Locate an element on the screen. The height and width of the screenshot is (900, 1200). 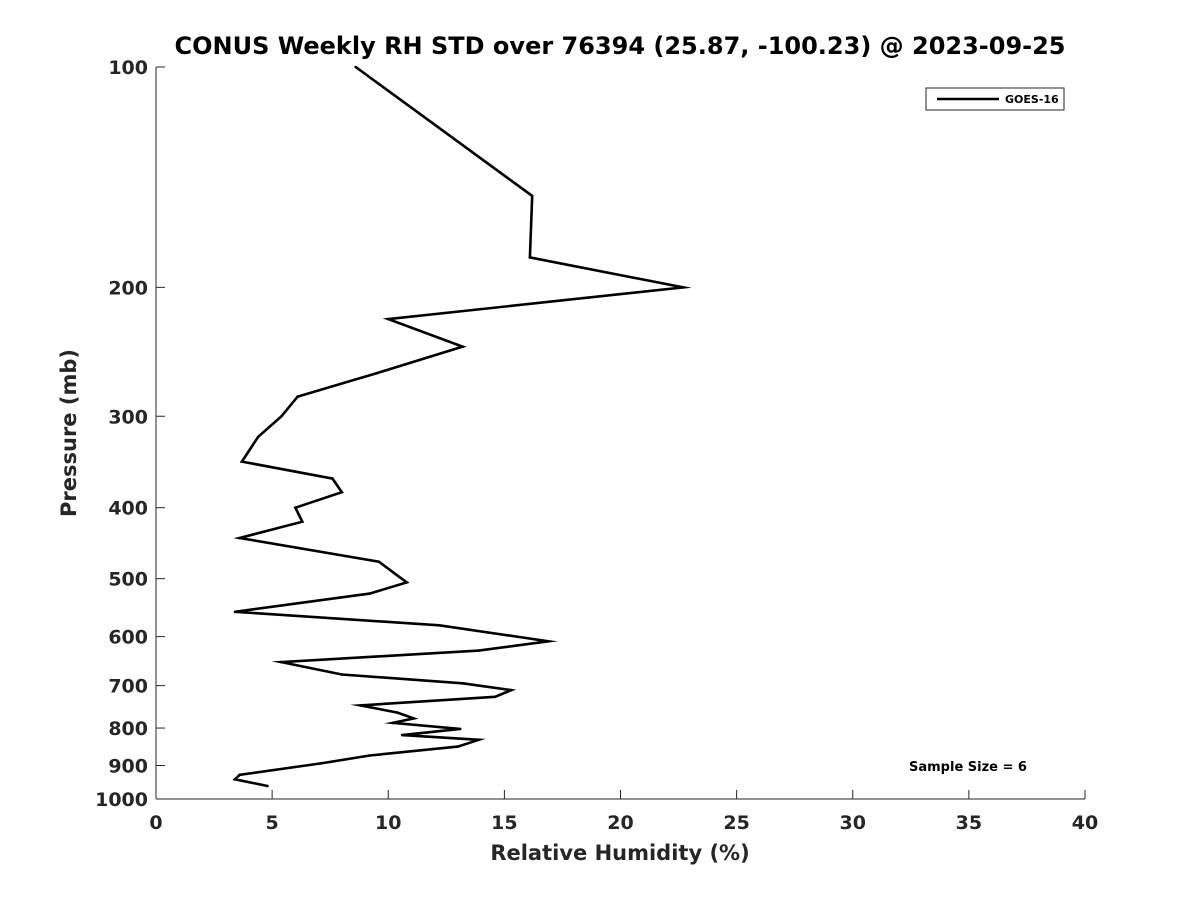
x-axis-label: Relative Humidity (%) is located at coordinates (619, 853).